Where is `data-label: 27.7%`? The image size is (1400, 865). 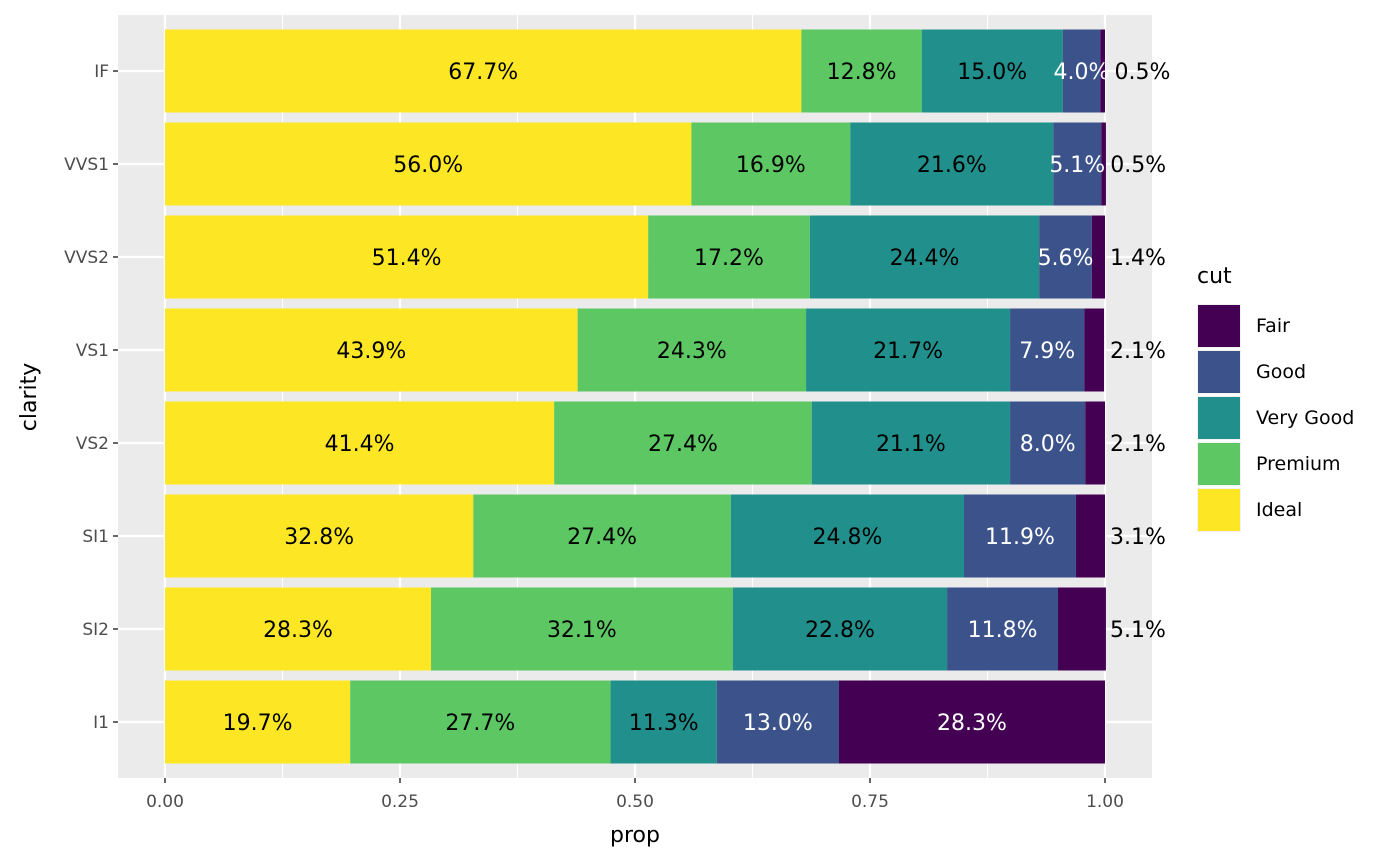 data-label: 27.7% is located at coordinates (480, 723).